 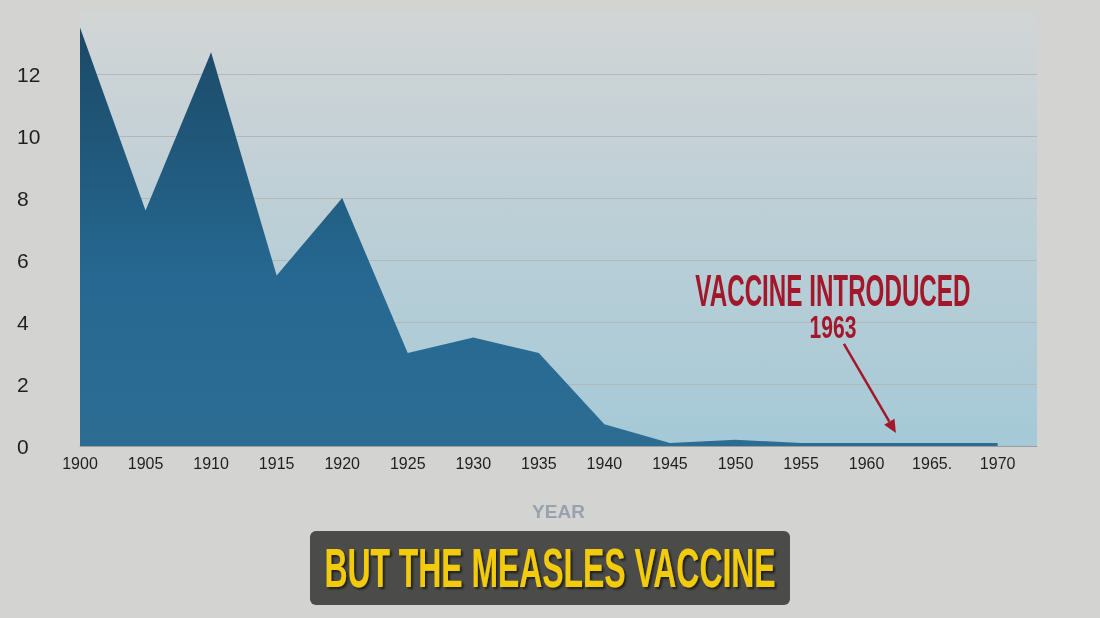 What do you see at coordinates (550, 568) in the screenshot?
I see `text: BUT THE MEASLES VACCINE` at bounding box center [550, 568].